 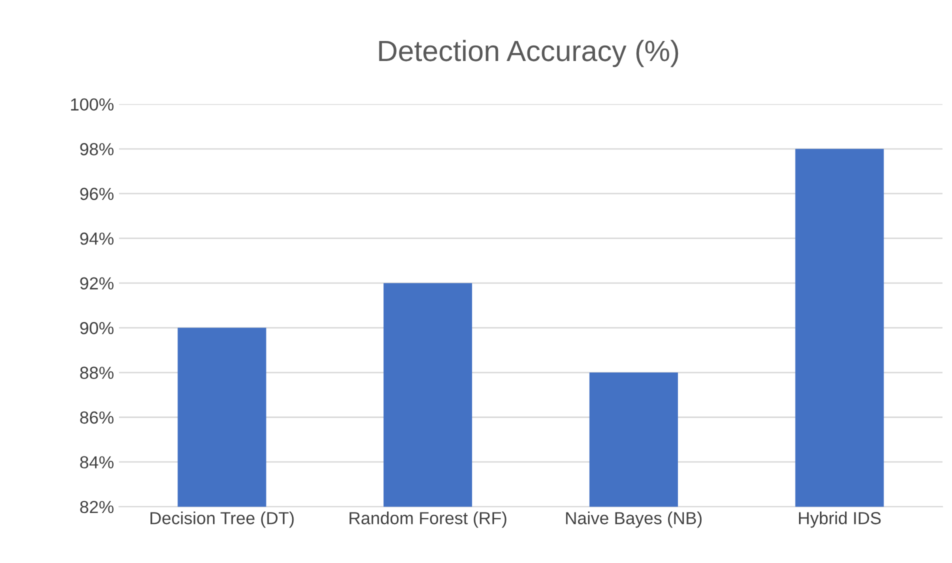 I want to click on y-tick-label: 96%, so click(x=97, y=194).